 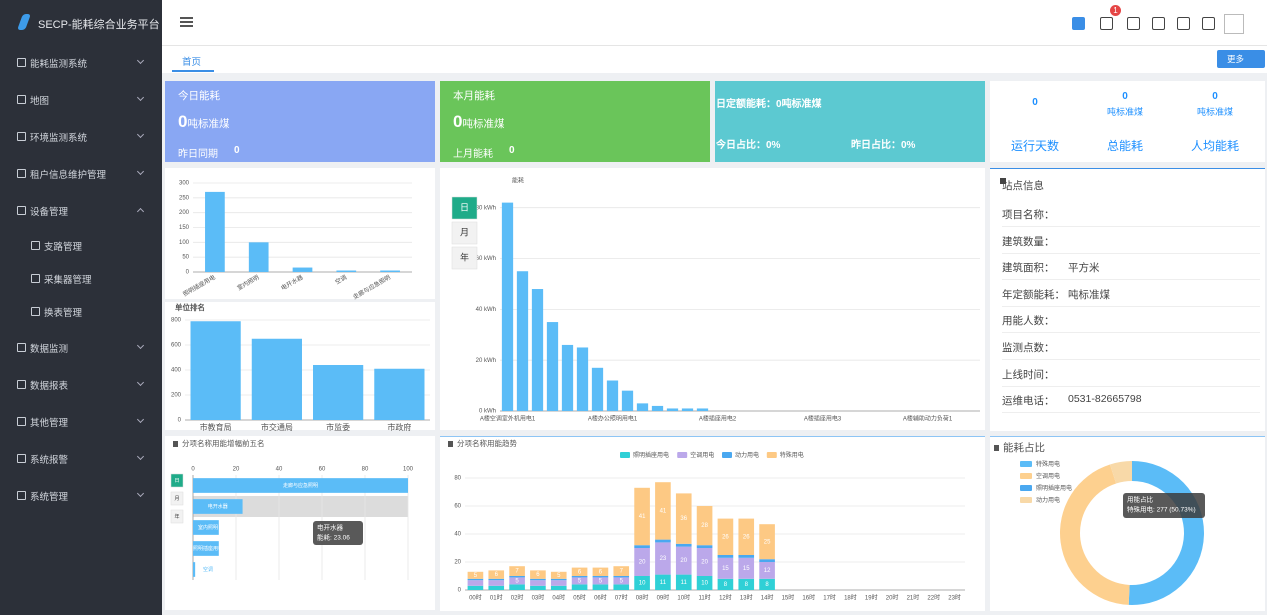 What do you see at coordinates (49, 460) in the screenshot?
I see `menu-item: 系统报警` at bounding box center [49, 460].